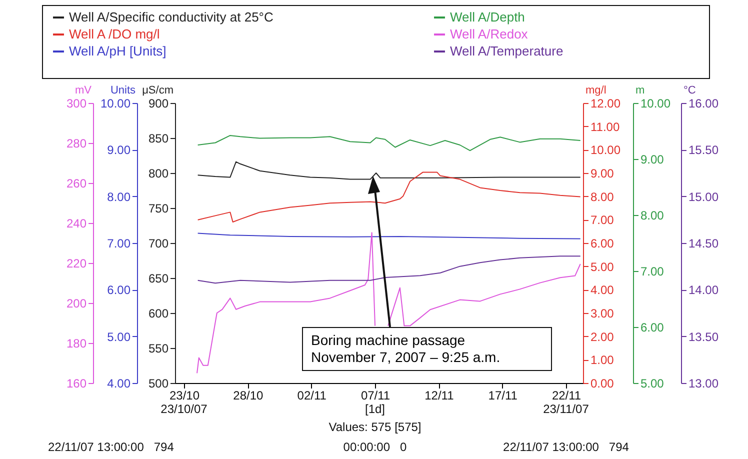 Image resolution: width=748 pixels, height=459 pixels. I want to click on y-tick-label: 180, so click(76, 343).